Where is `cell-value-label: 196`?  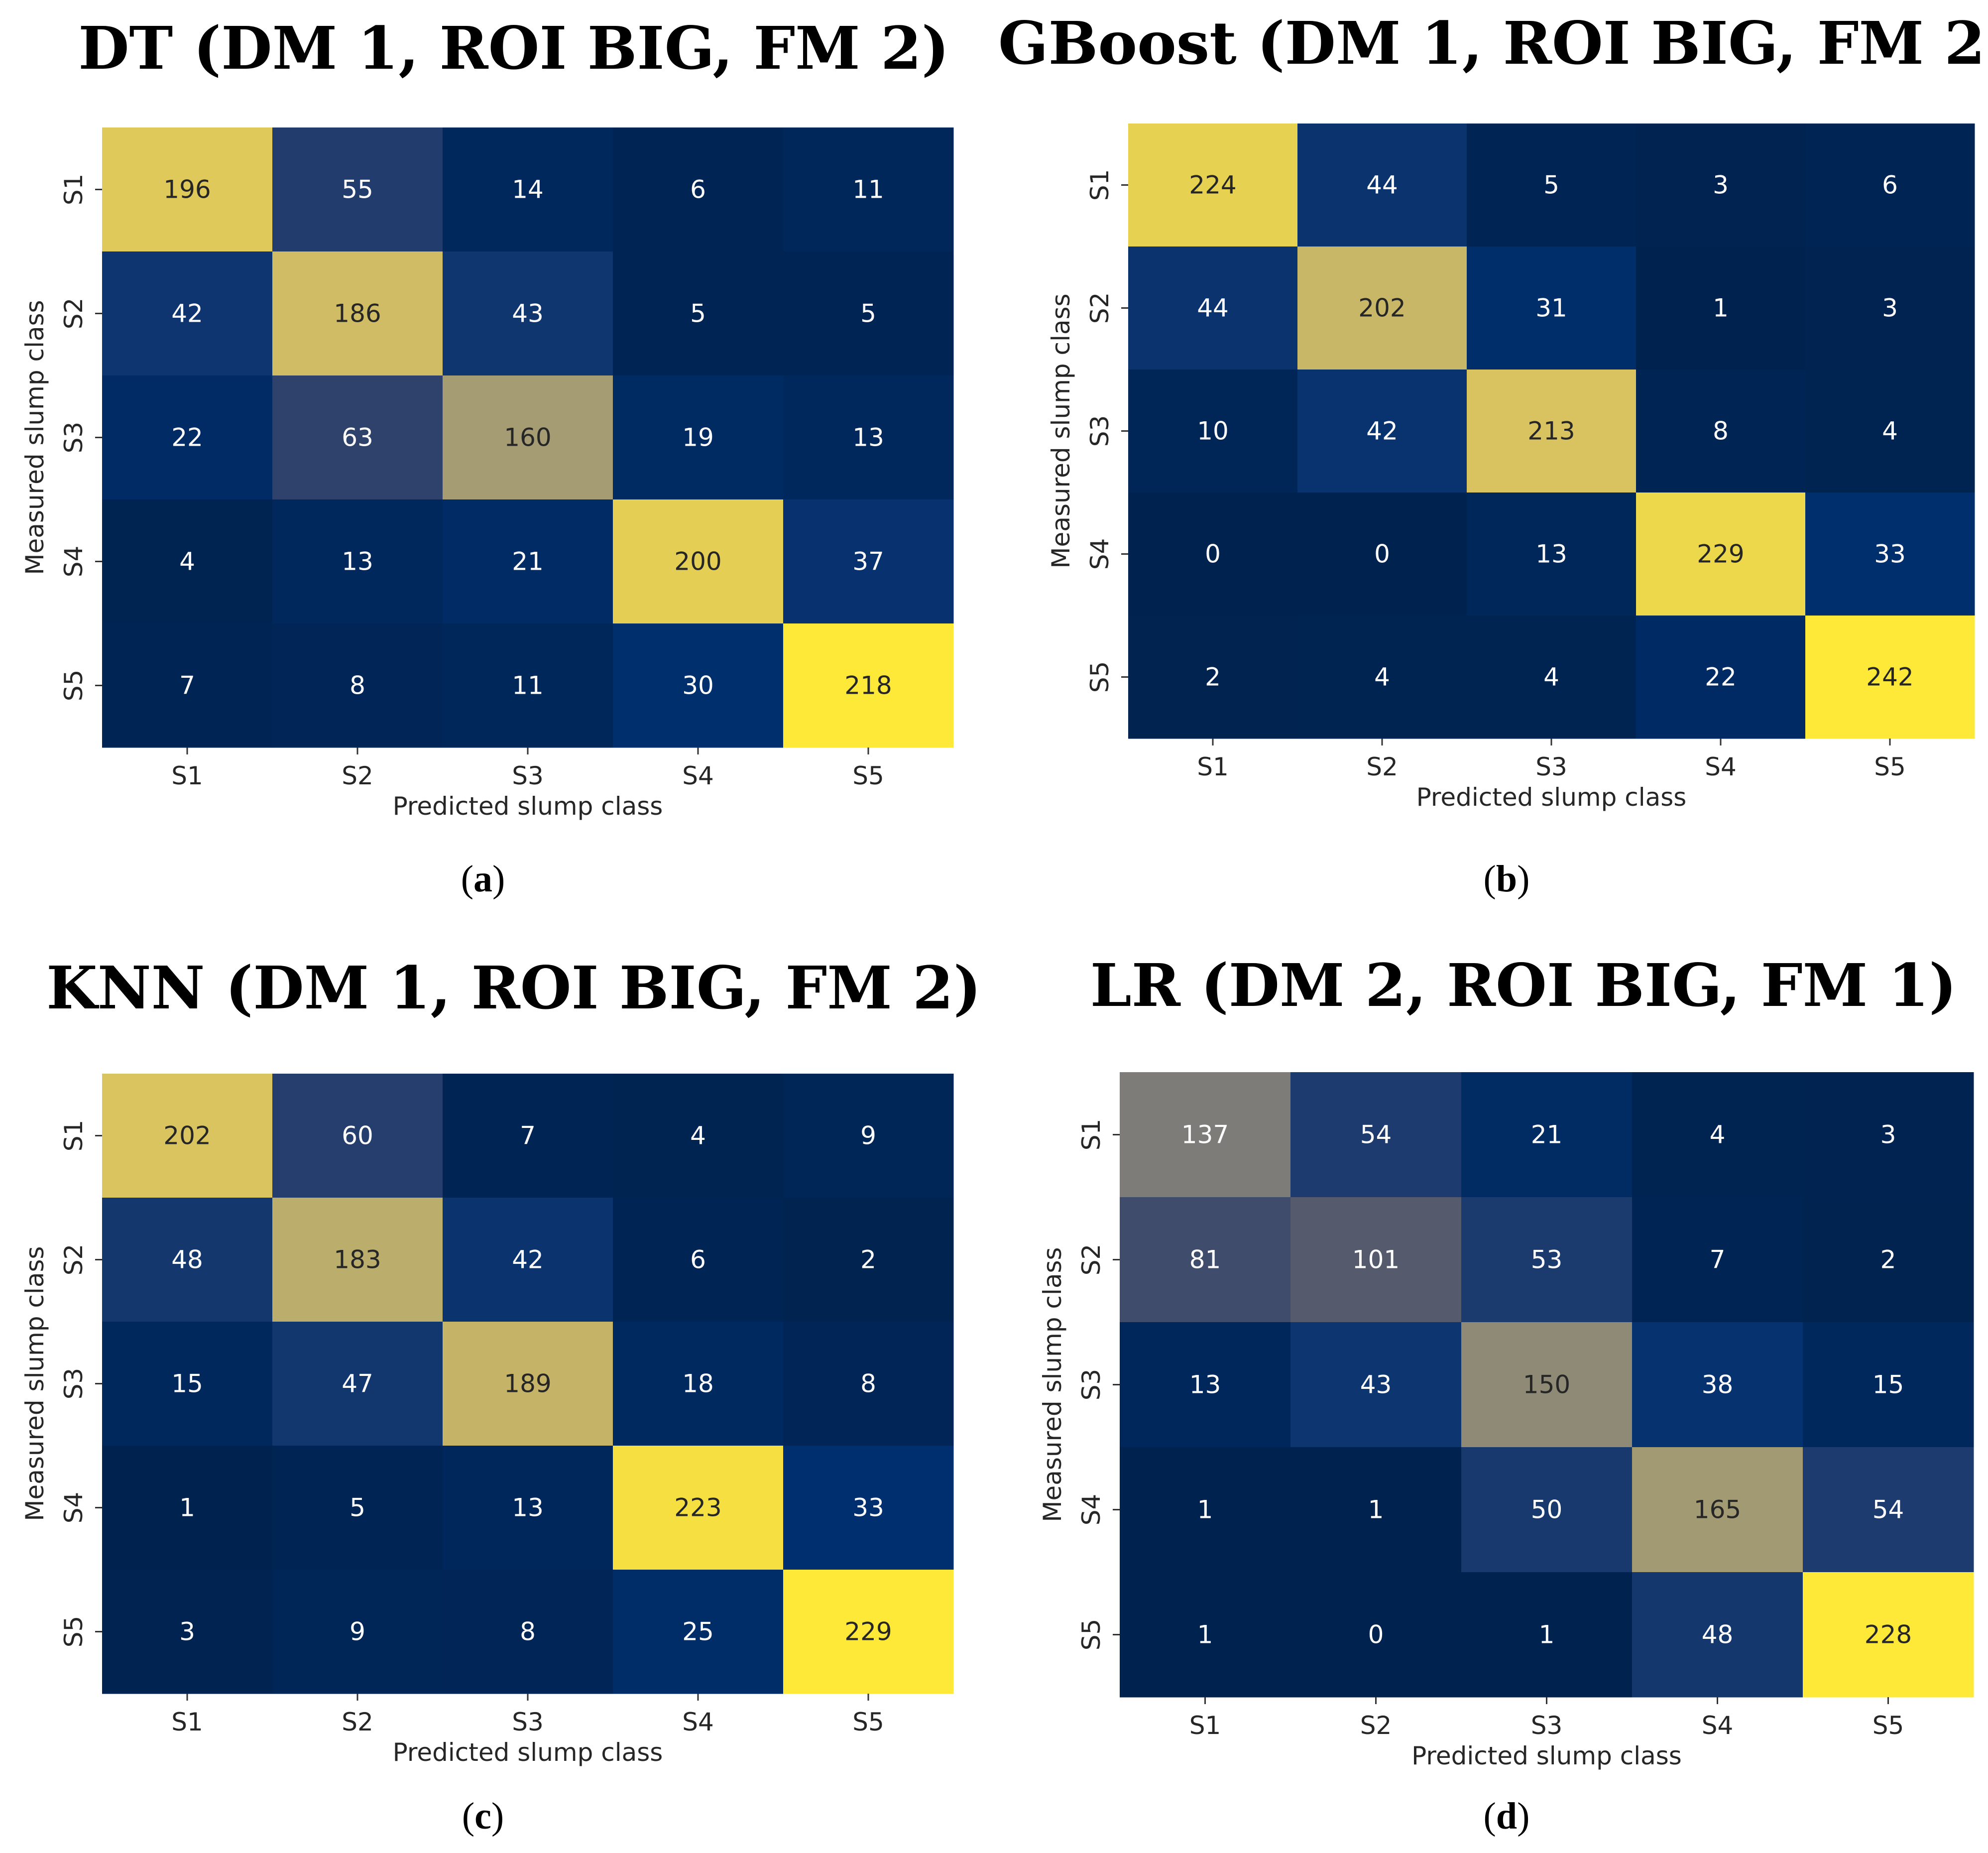 cell-value-label: 196 is located at coordinates (187, 189).